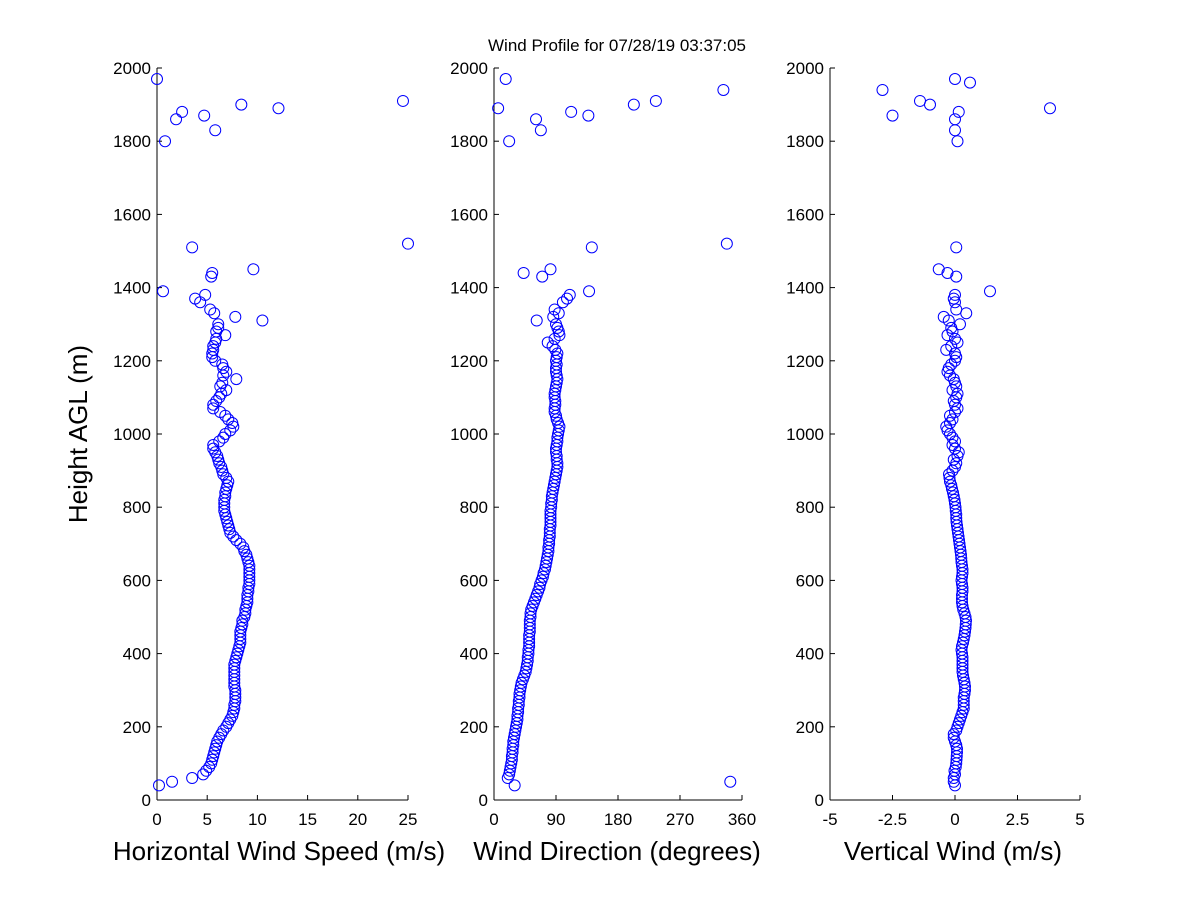  Describe the element at coordinates (408, 819) in the screenshot. I see `speed-x-tick-label: 25` at that location.